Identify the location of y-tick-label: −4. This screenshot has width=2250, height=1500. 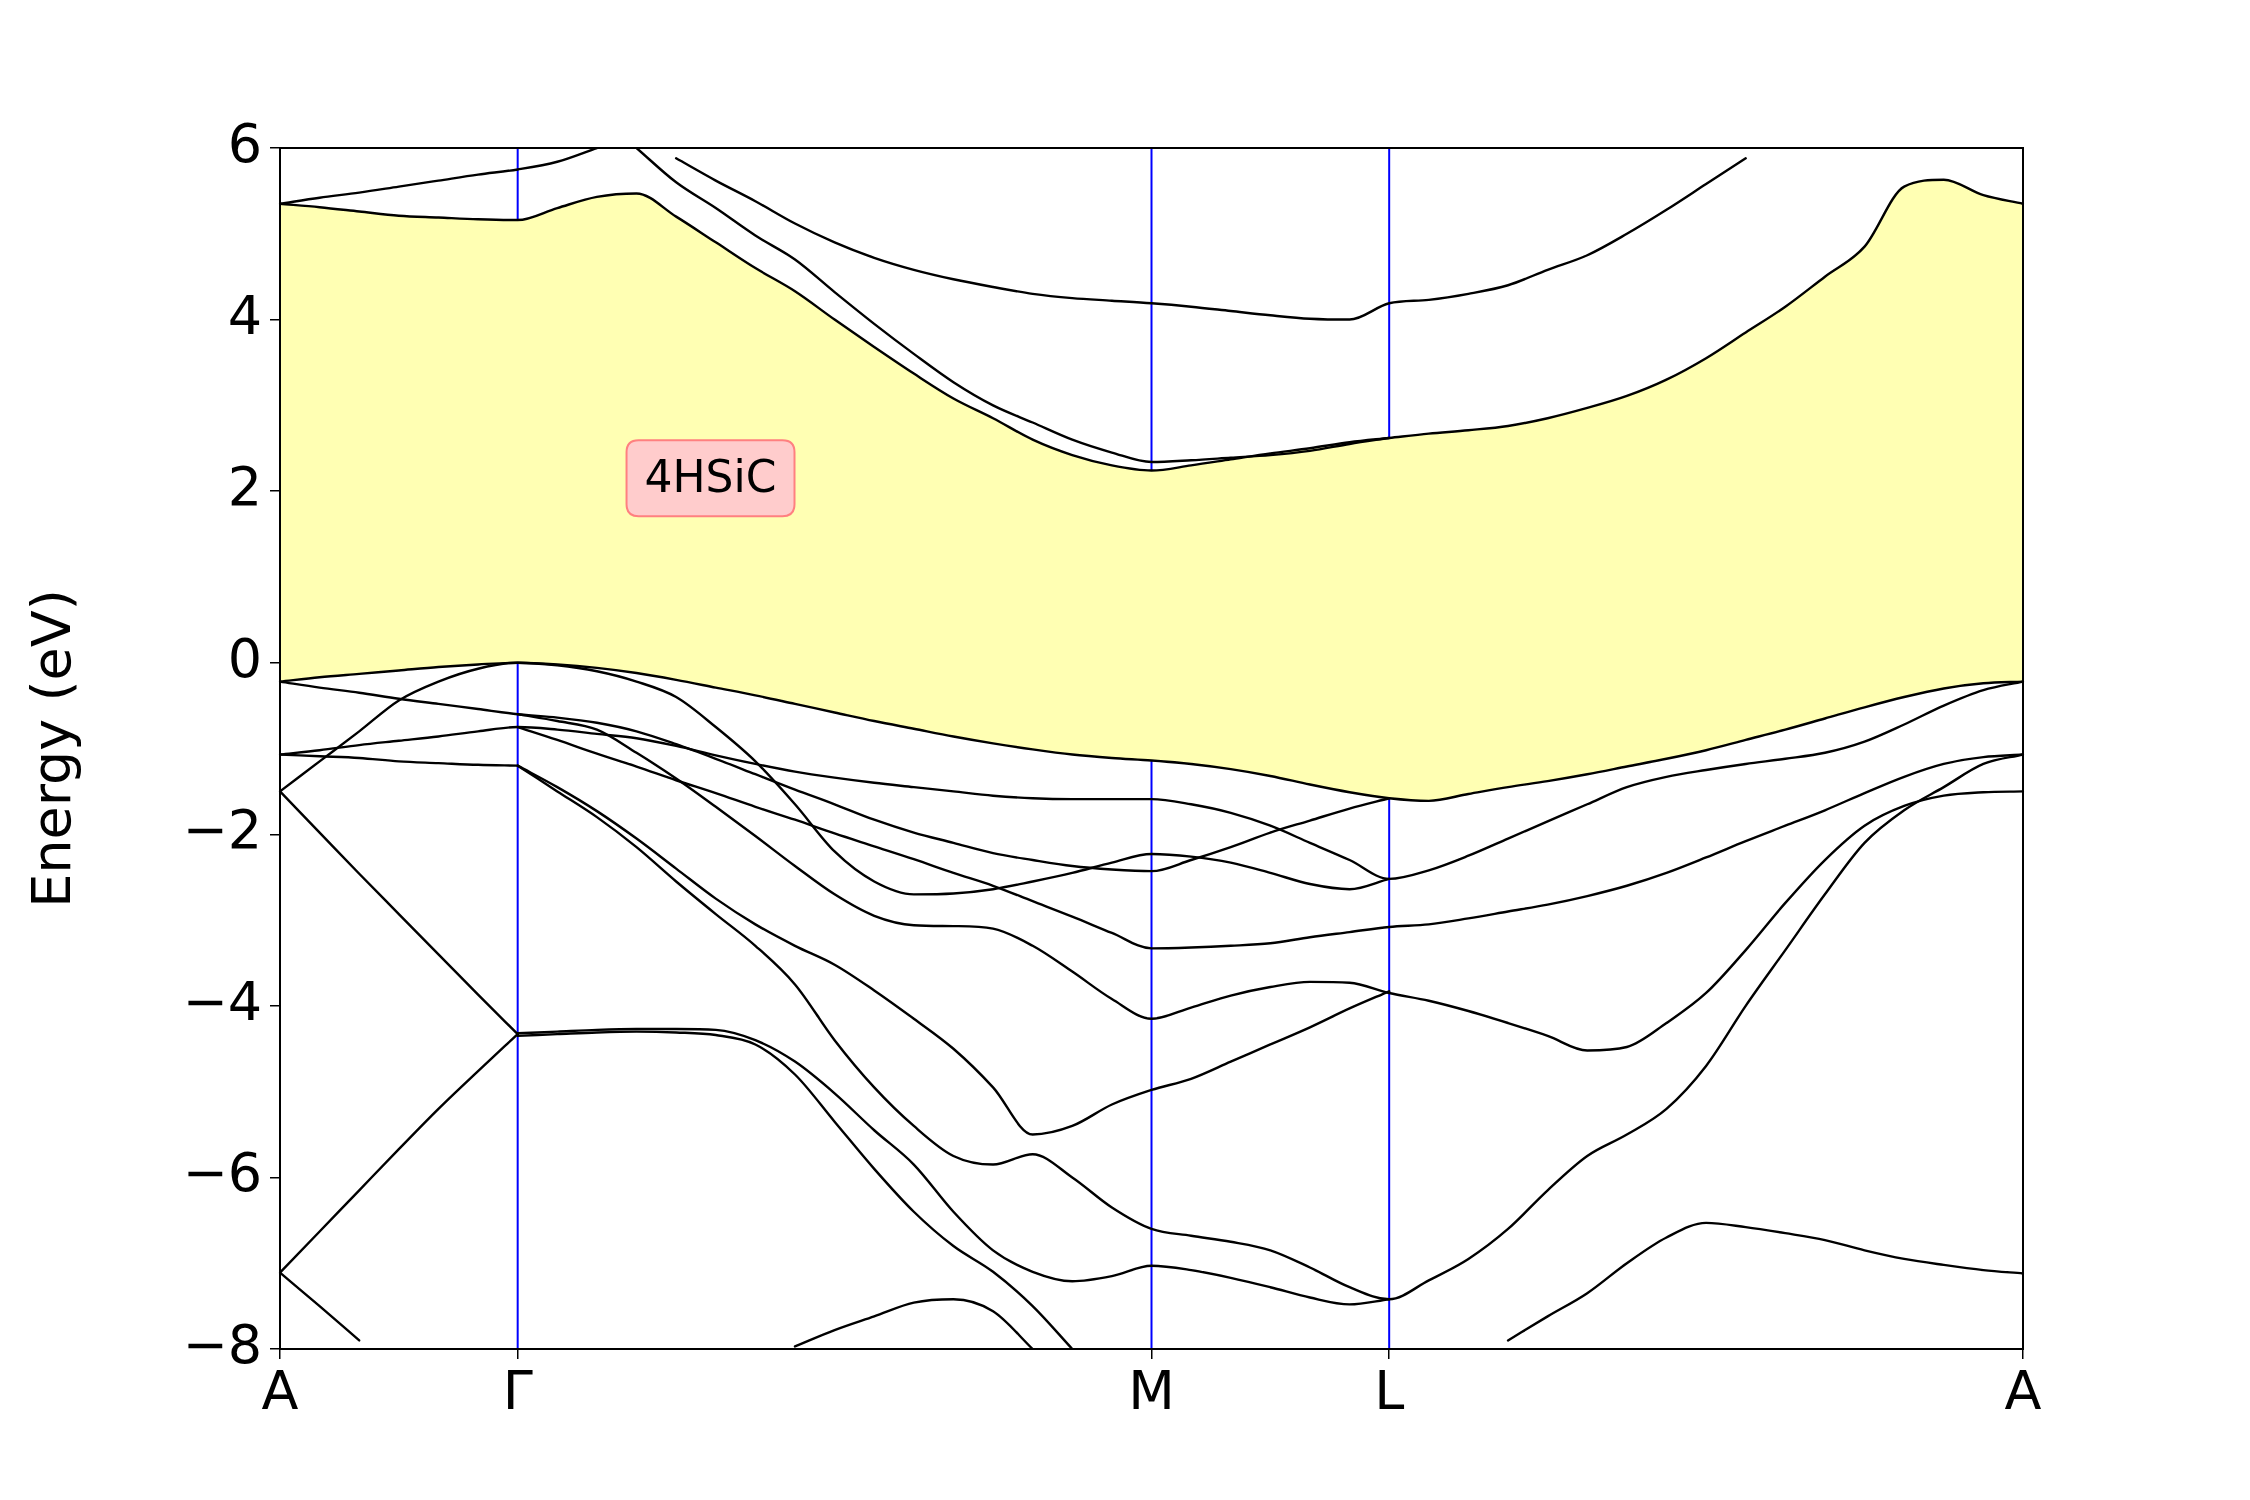
(222, 1001).